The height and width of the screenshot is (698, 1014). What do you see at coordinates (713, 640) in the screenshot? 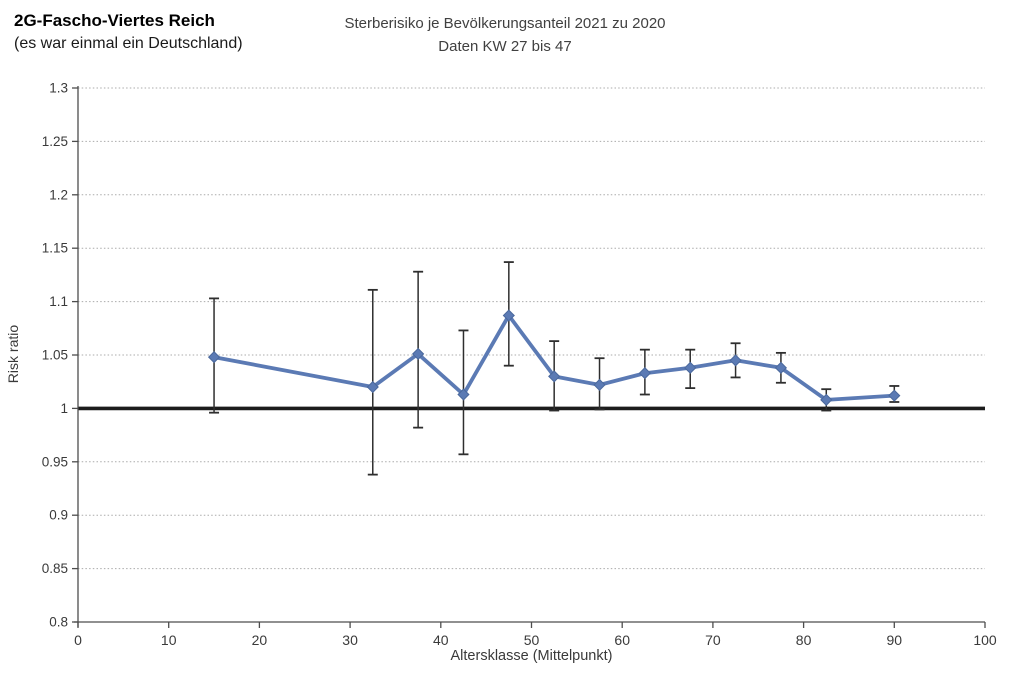
I see `x-tick-label: 70` at bounding box center [713, 640].